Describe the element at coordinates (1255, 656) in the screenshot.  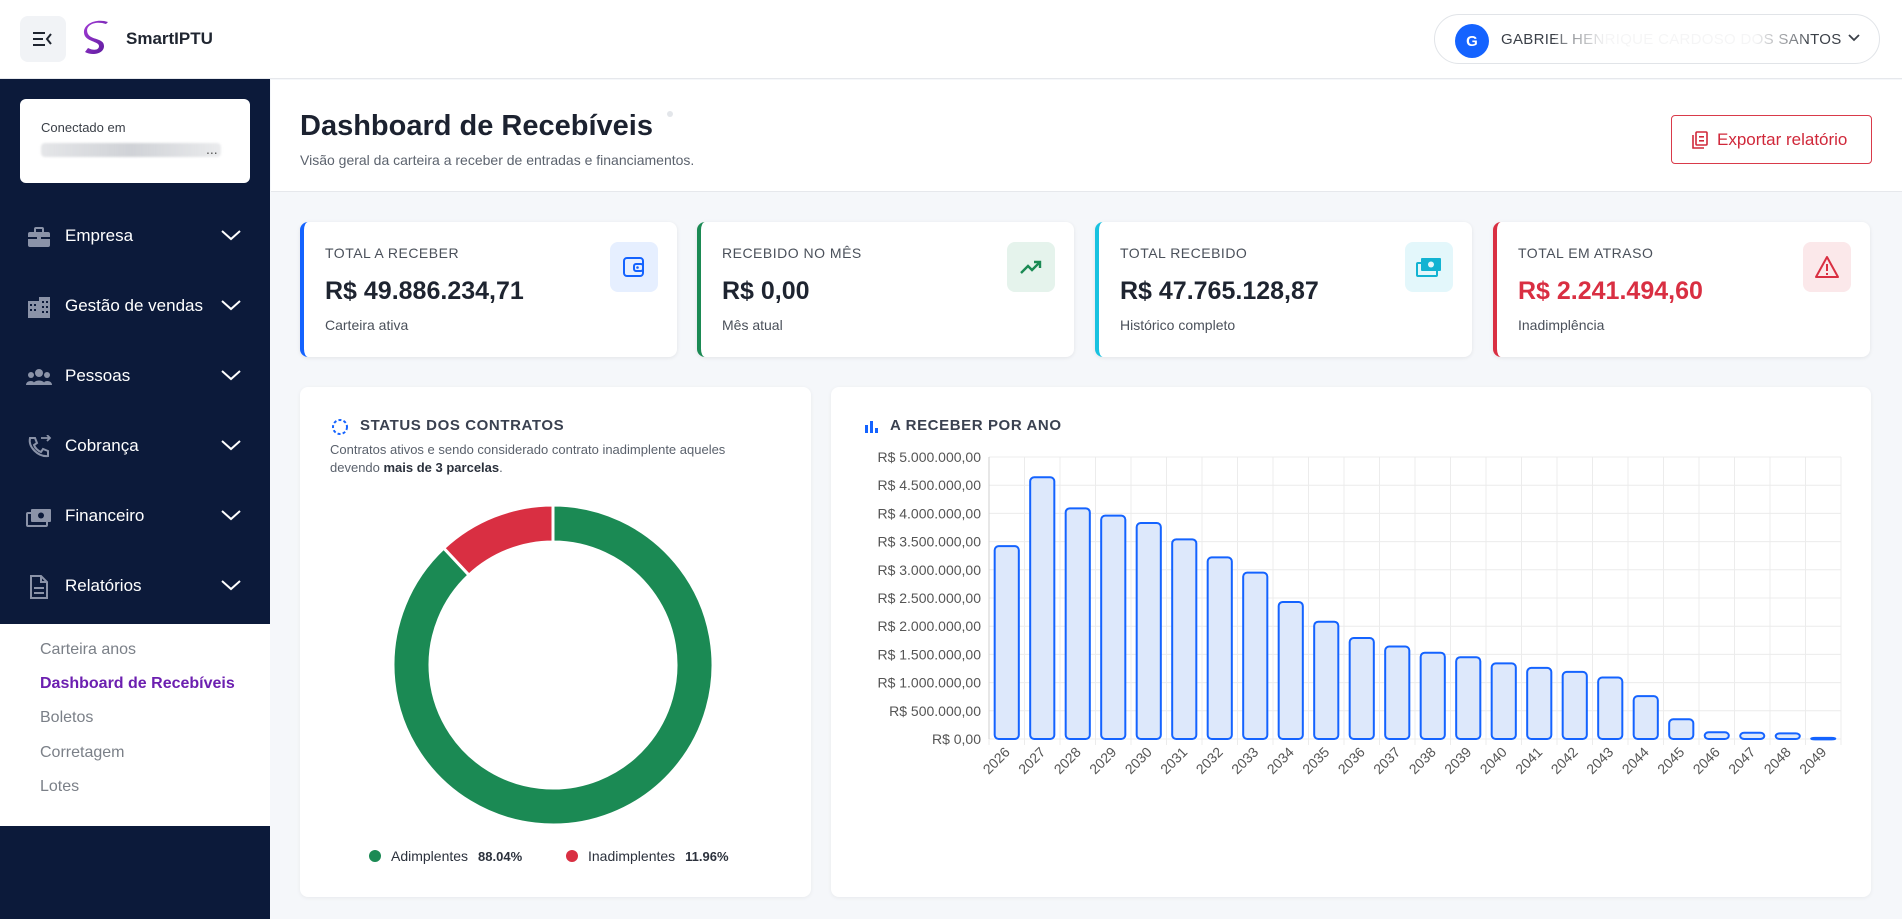
I see `bar-2033` at that location.